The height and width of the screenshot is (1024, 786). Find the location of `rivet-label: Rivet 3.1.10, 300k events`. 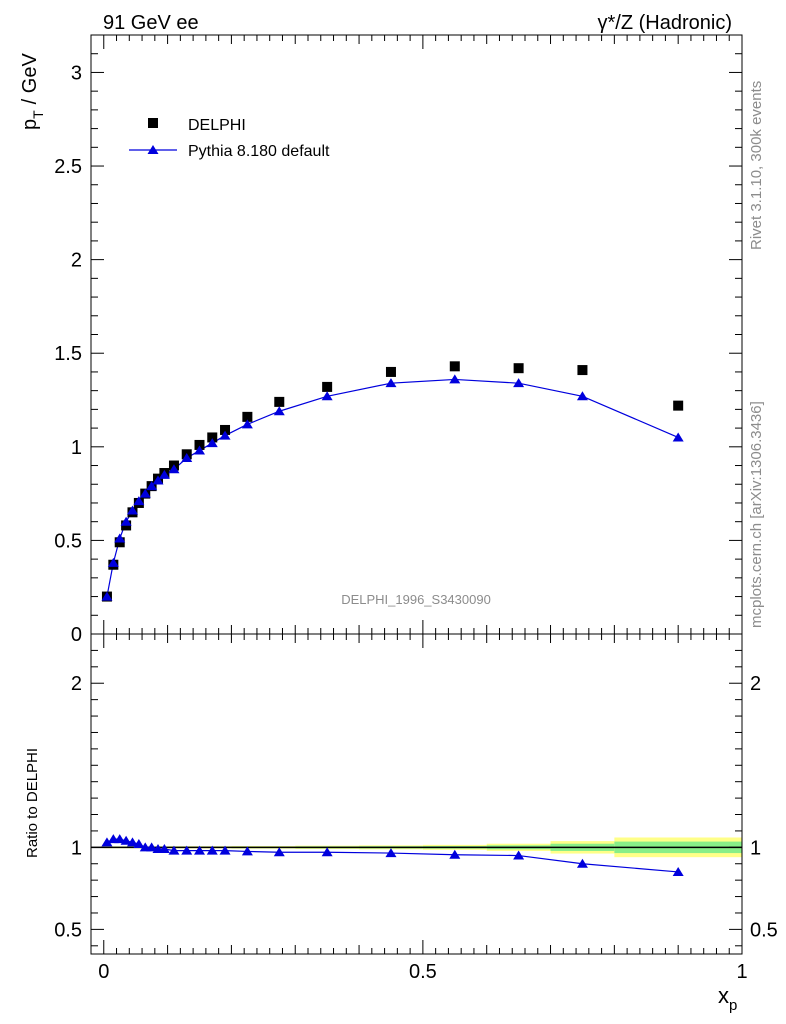

rivet-label: Rivet 3.1.10, 300k events is located at coordinates (756, 165).